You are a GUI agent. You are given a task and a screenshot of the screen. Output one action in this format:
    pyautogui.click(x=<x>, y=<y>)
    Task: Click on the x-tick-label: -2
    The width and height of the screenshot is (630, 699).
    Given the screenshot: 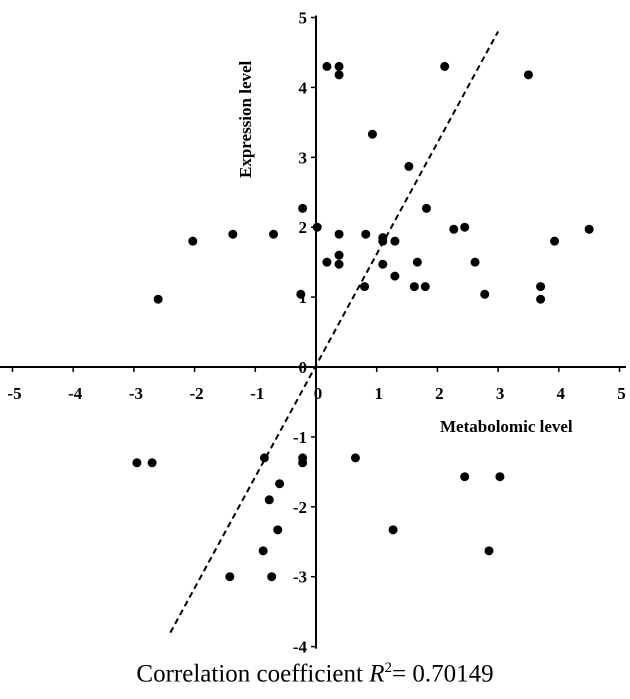 What is the action you would take?
    pyautogui.click(x=197, y=393)
    